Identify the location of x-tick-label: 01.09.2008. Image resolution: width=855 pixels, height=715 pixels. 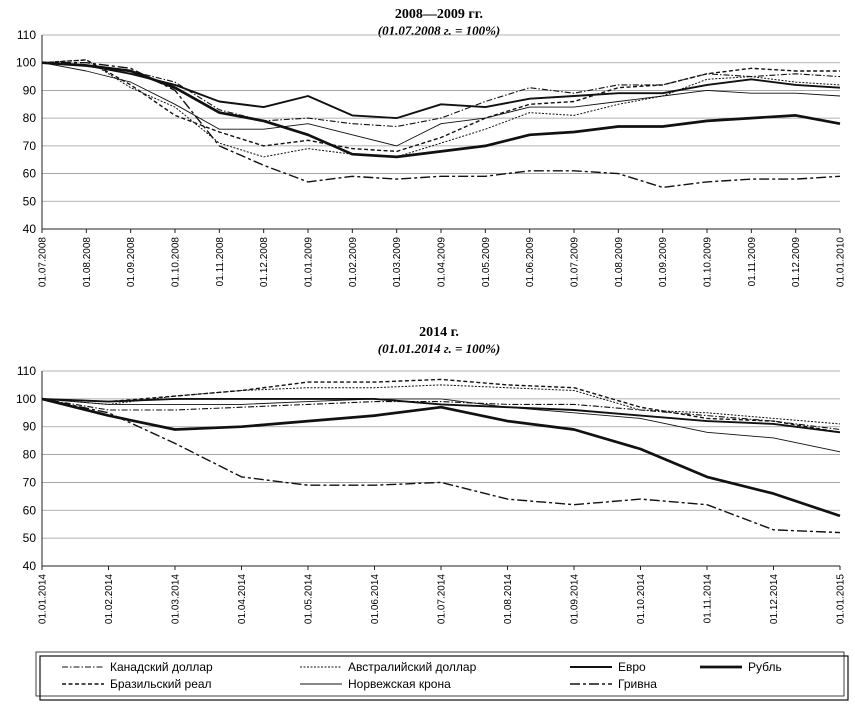
(131, 262).